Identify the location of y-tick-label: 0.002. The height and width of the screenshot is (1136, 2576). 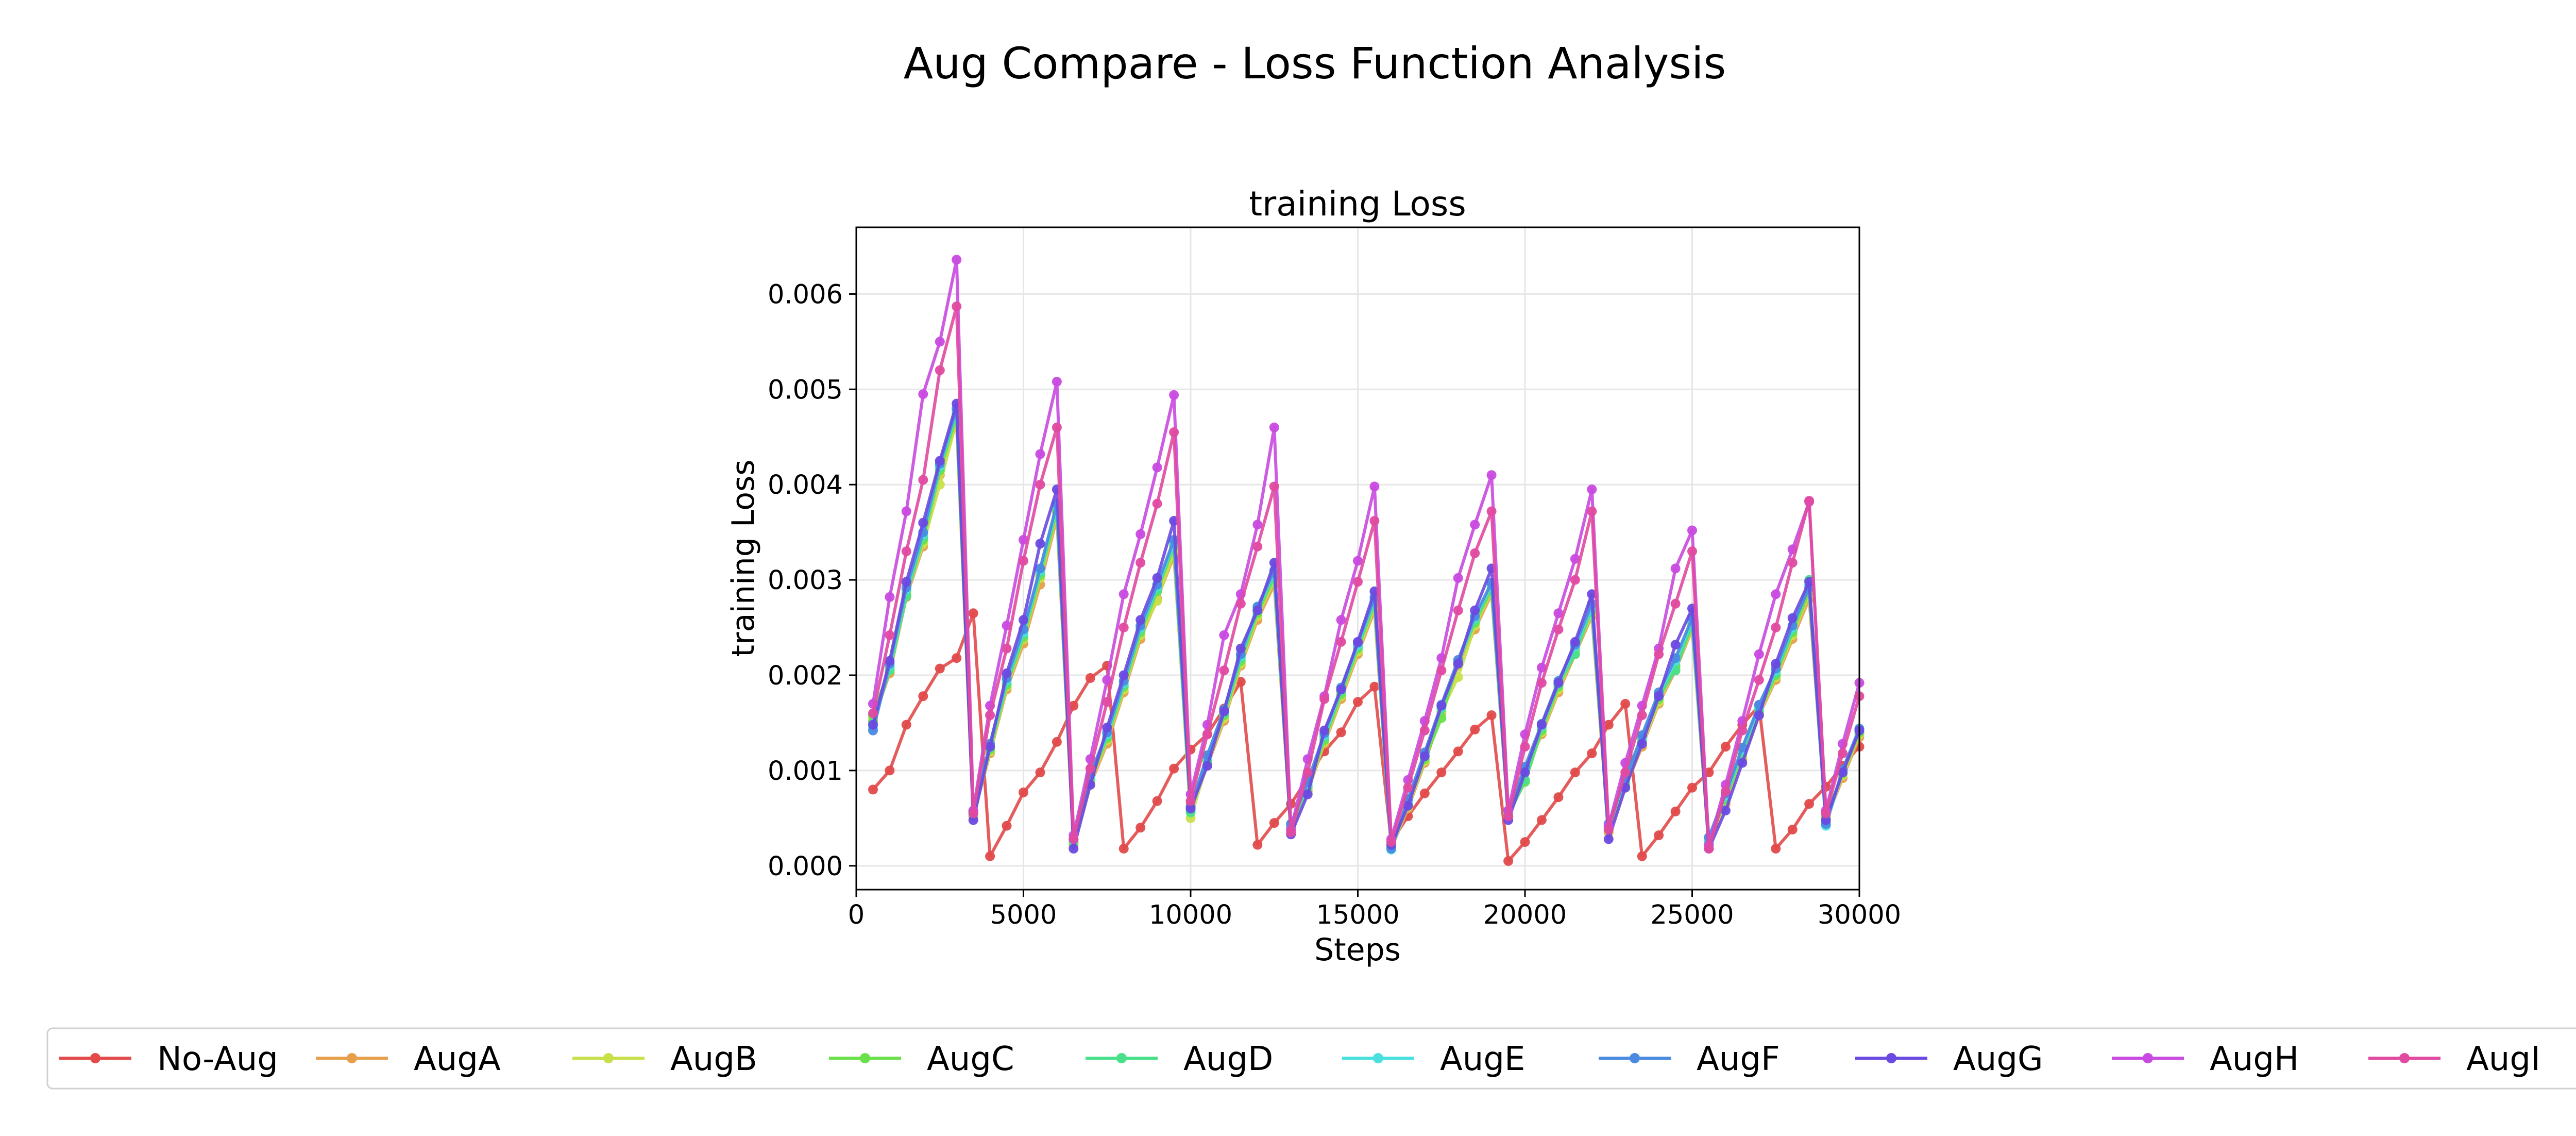
(805, 676).